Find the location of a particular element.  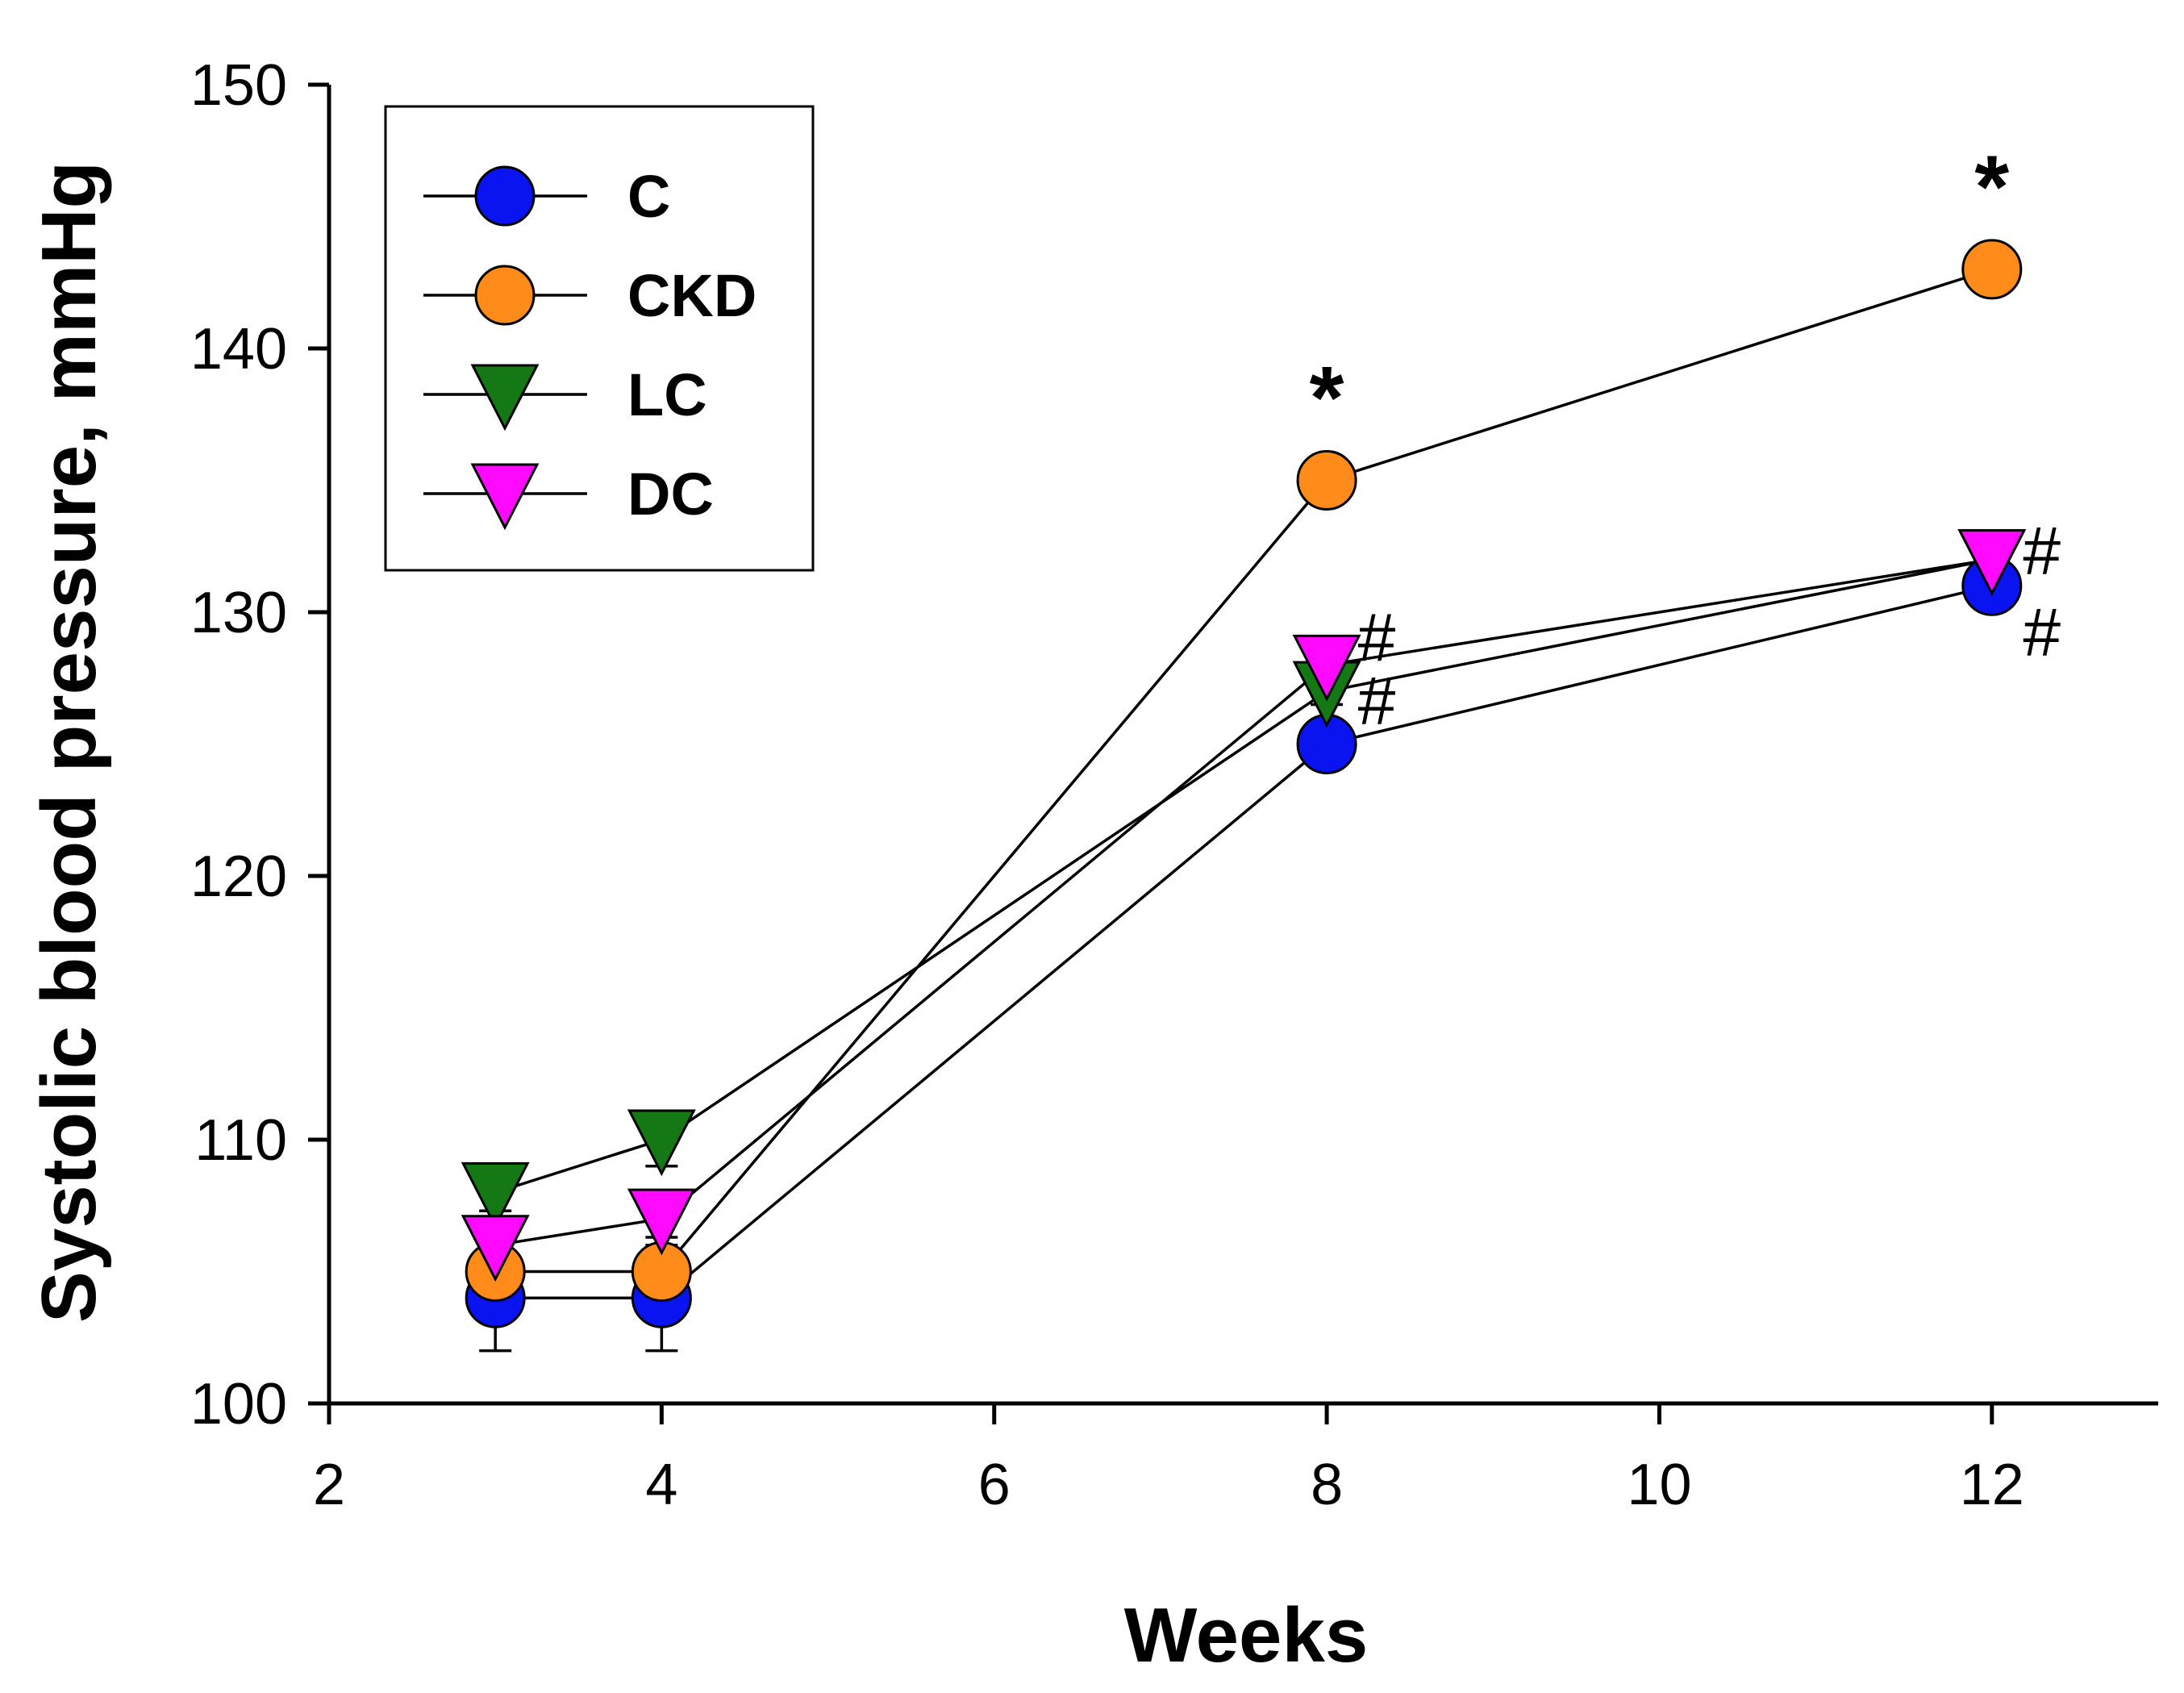

x-tick-label-6: 6 is located at coordinates (994, 1485).